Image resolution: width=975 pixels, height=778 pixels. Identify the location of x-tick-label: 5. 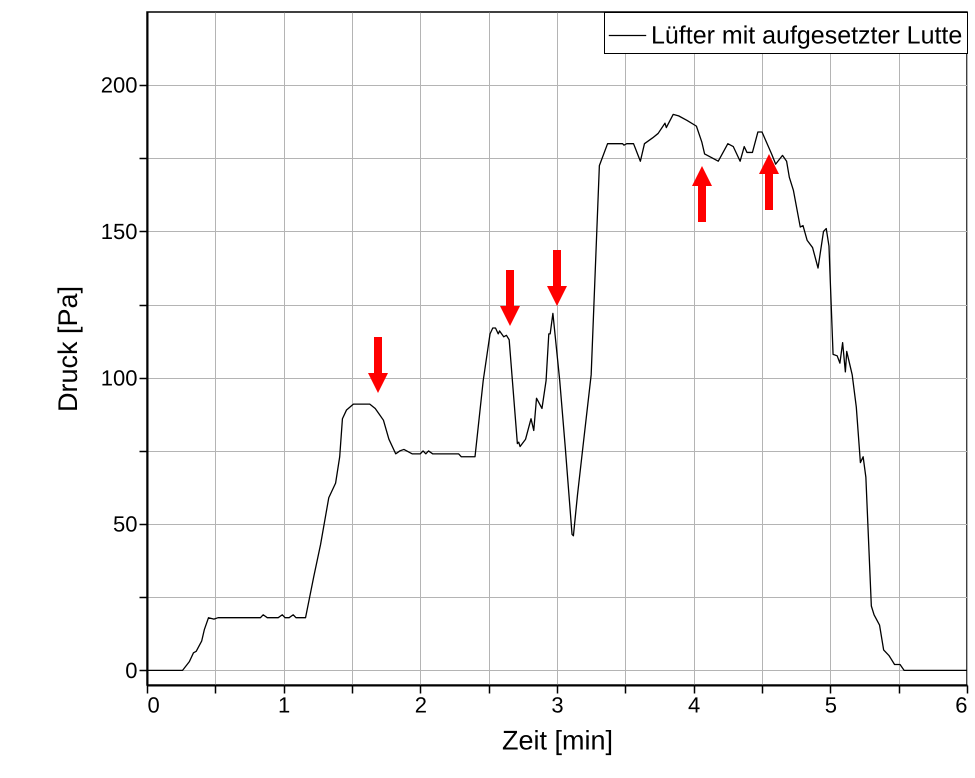
(830, 705).